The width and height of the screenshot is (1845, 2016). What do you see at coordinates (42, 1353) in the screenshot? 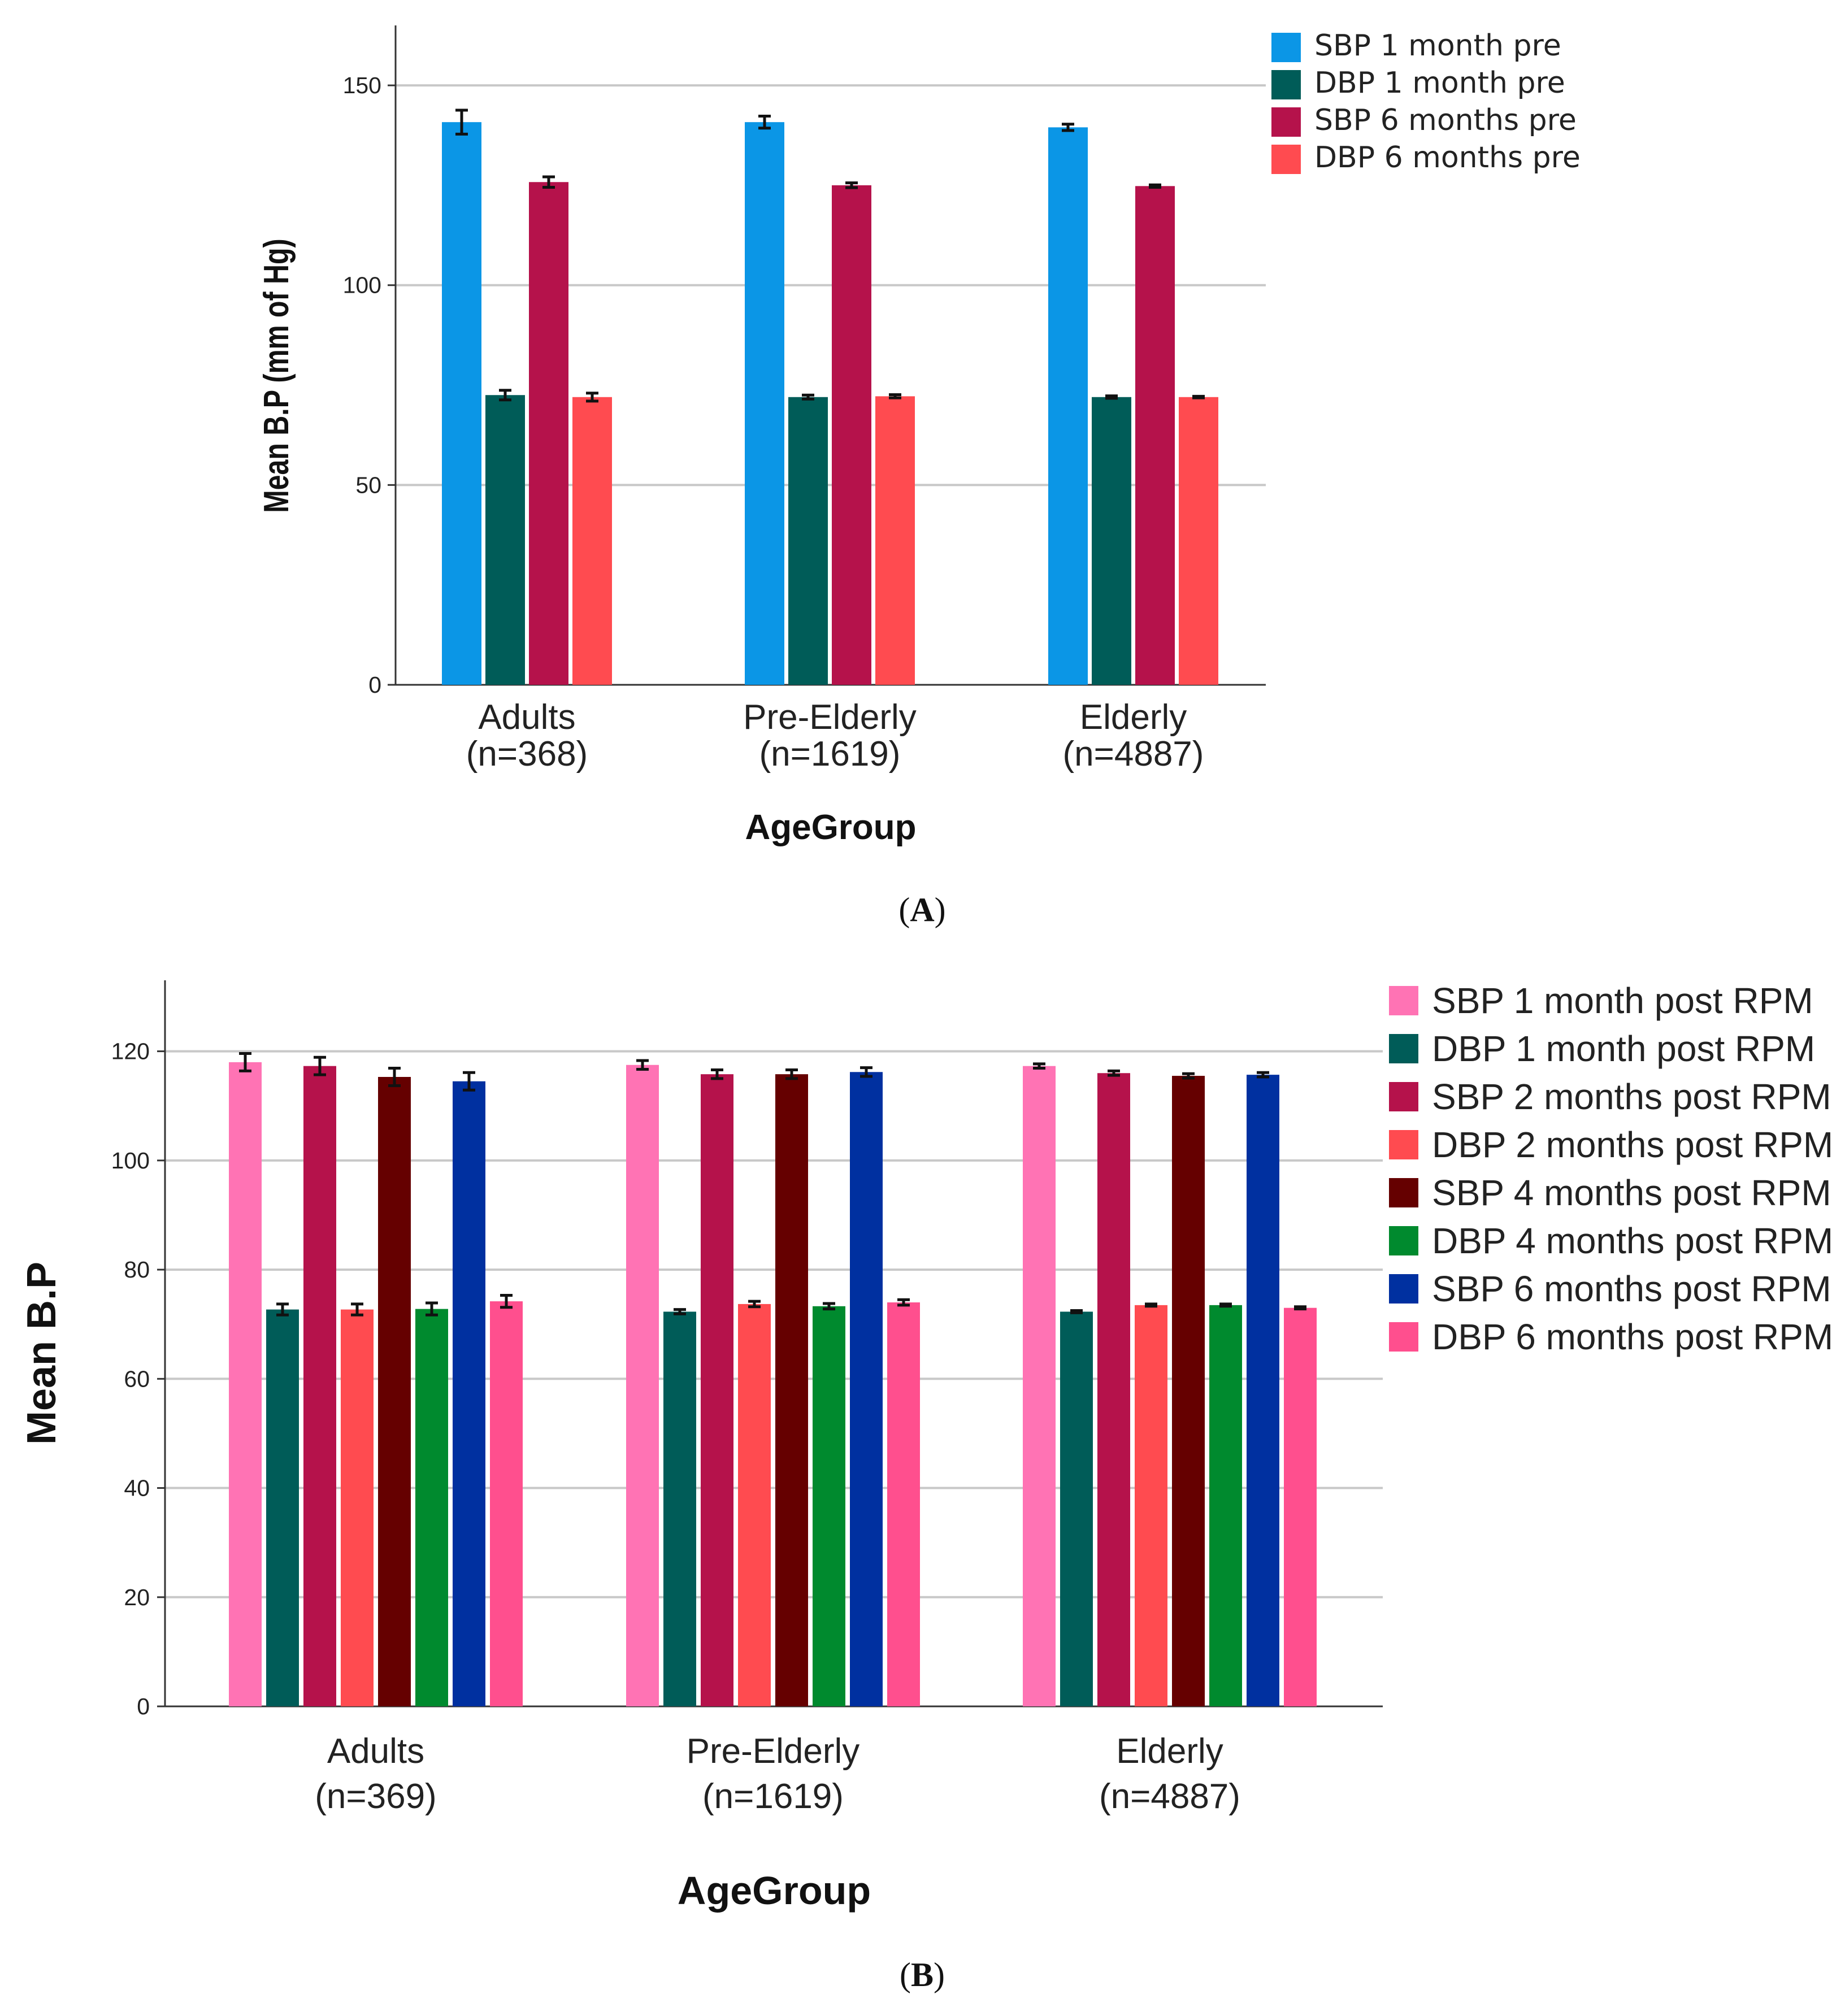
I see `y-axis-title: Mean B.P` at bounding box center [42, 1353].